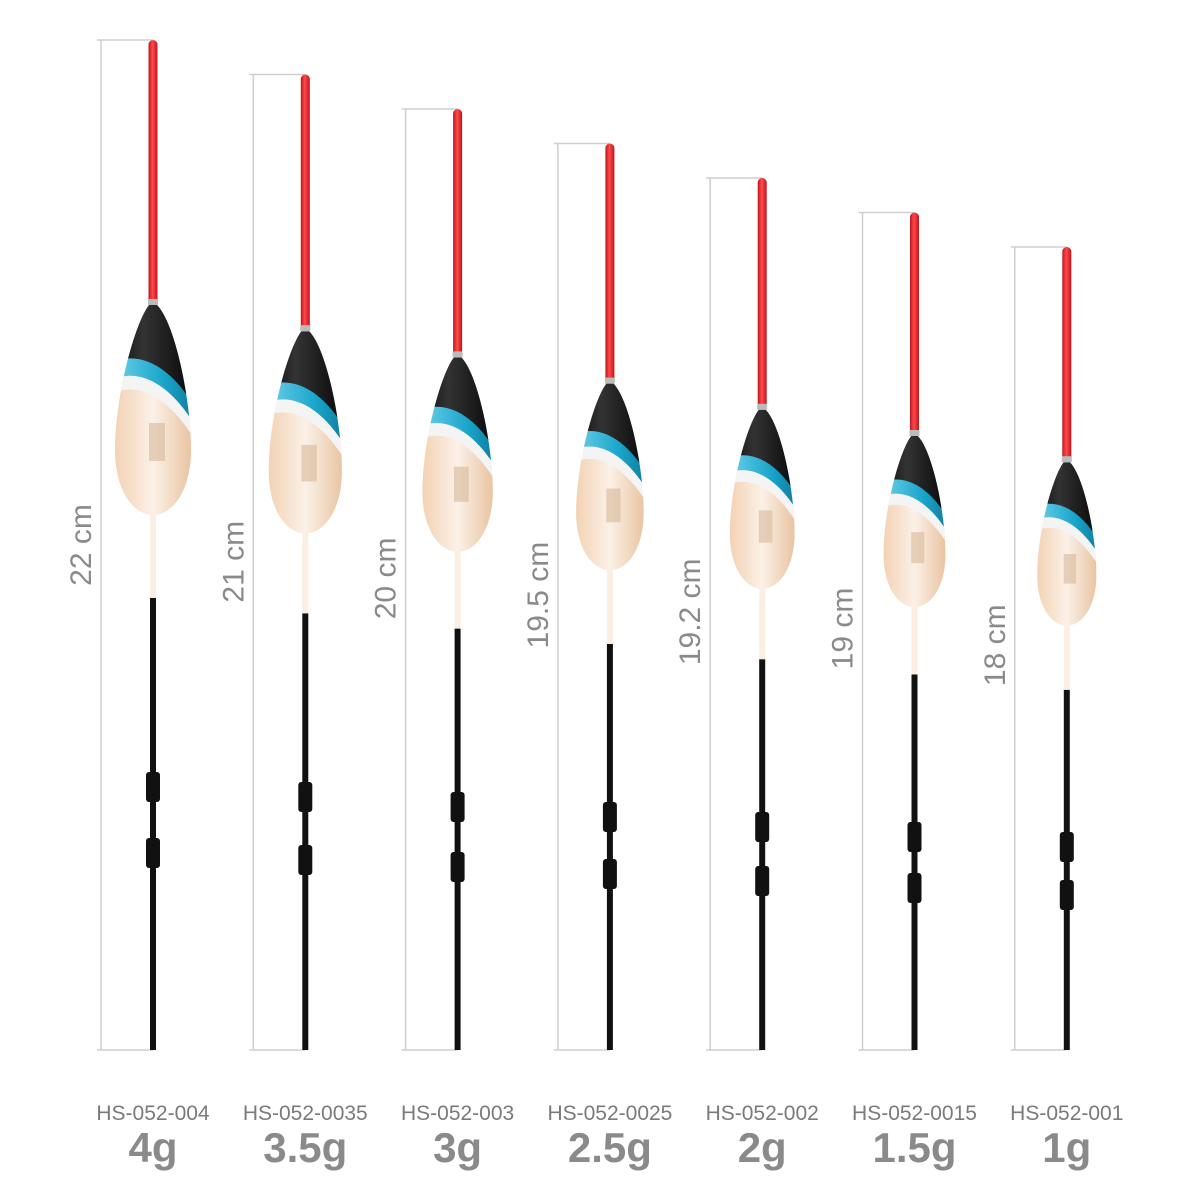  Describe the element at coordinates (690, 611) in the screenshot. I see `length-label: 19.2 cm` at that location.